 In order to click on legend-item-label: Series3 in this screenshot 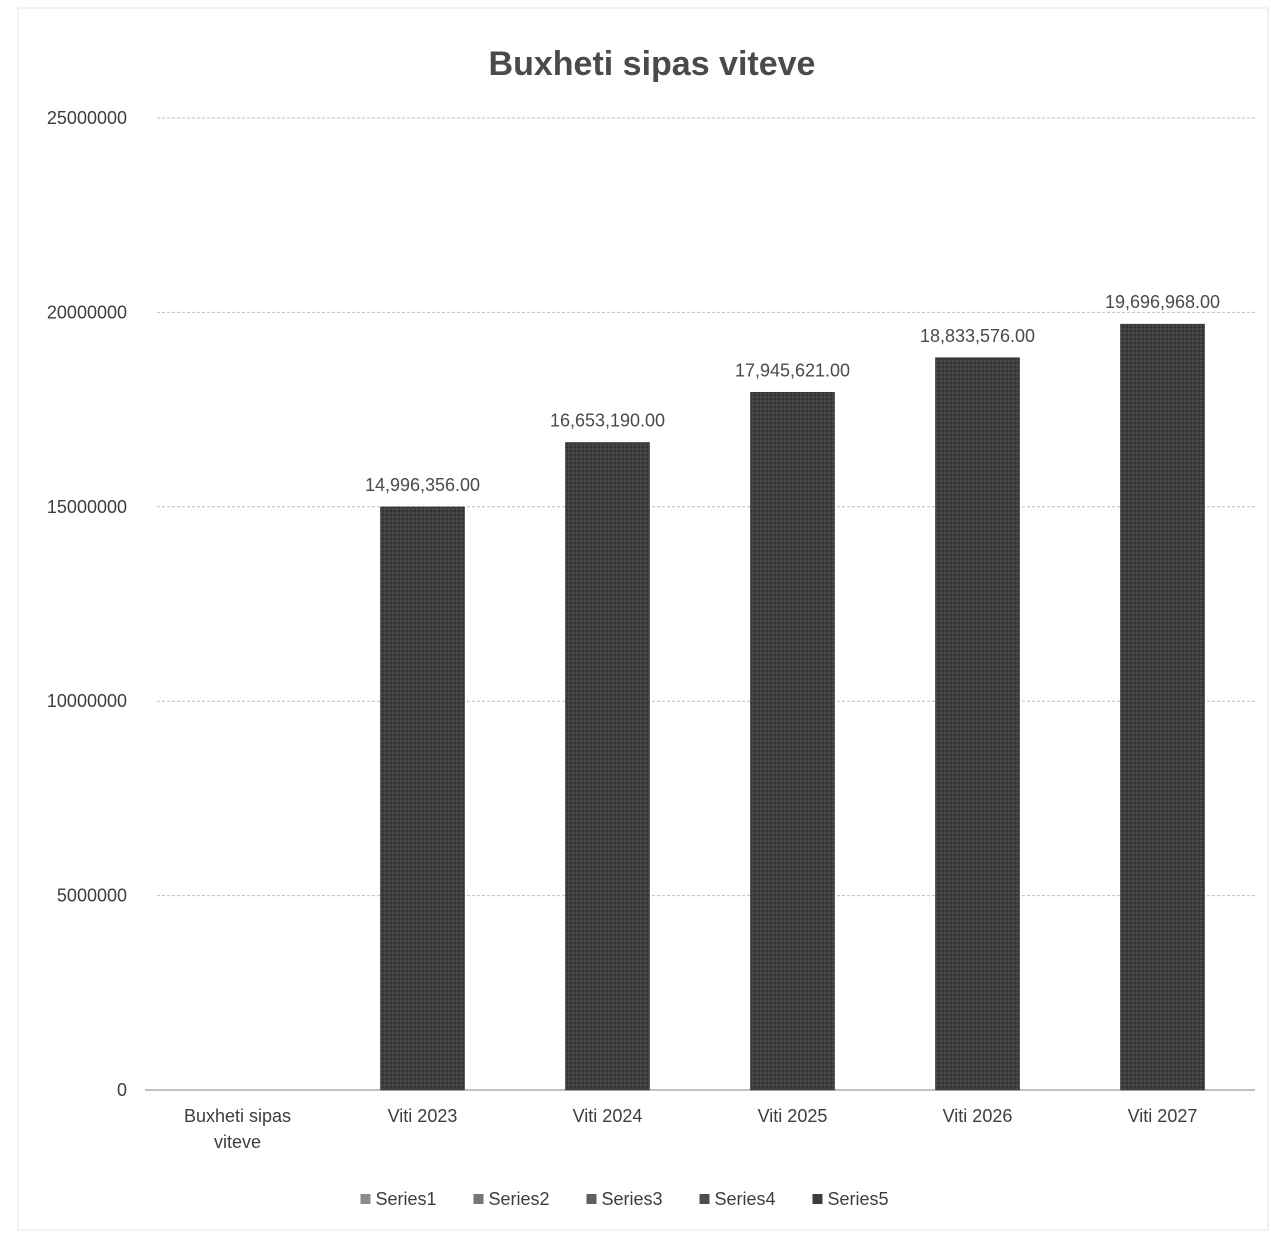, I will do `click(632, 1199)`.